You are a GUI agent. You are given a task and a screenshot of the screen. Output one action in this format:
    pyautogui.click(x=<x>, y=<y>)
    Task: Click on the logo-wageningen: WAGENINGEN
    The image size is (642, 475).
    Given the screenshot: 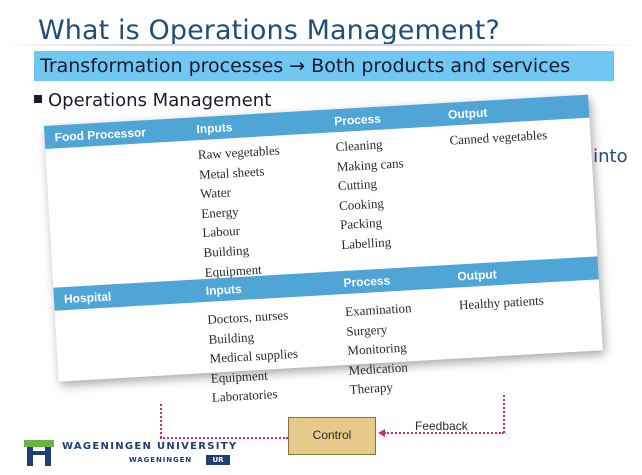 What is the action you would take?
    pyautogui.click(x=161, y=460)
    